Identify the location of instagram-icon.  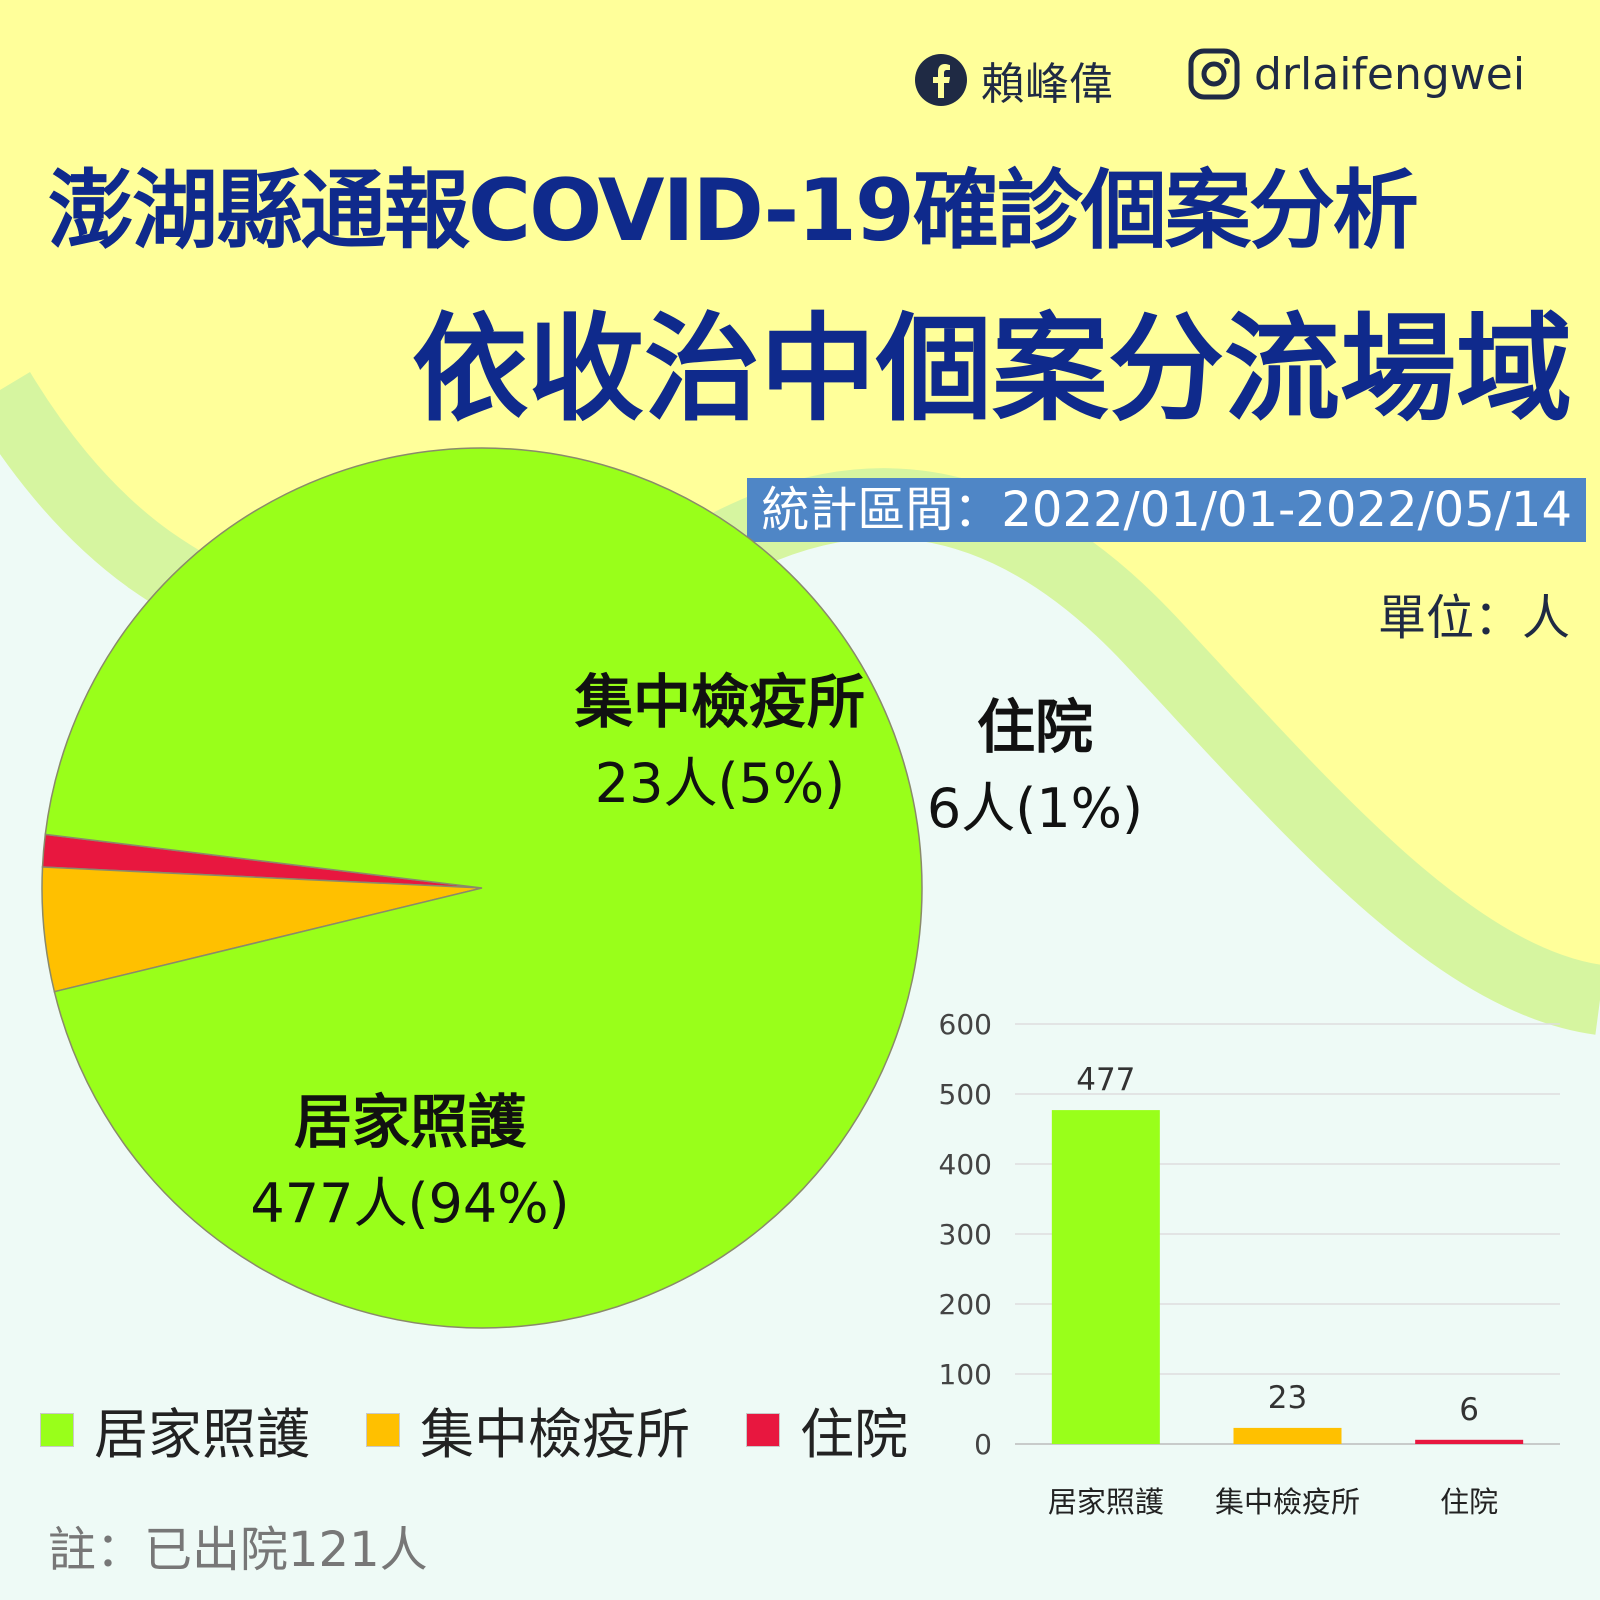
(1214, 74).